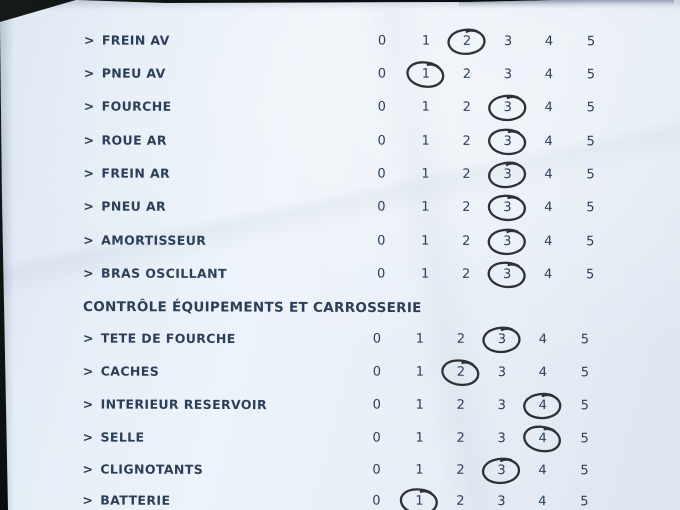  I want to click on row-label: > PNEU AV, so click(125, 72).